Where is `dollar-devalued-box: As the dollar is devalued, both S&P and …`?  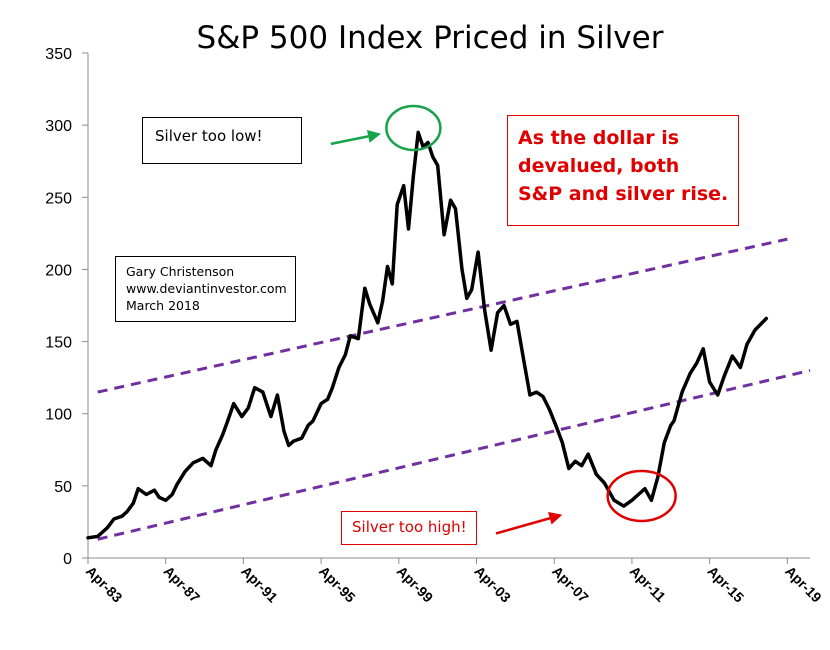
dollar-devalued-box: As the dollar is devalued, both S&P and … is located at coordinates (623, 170).